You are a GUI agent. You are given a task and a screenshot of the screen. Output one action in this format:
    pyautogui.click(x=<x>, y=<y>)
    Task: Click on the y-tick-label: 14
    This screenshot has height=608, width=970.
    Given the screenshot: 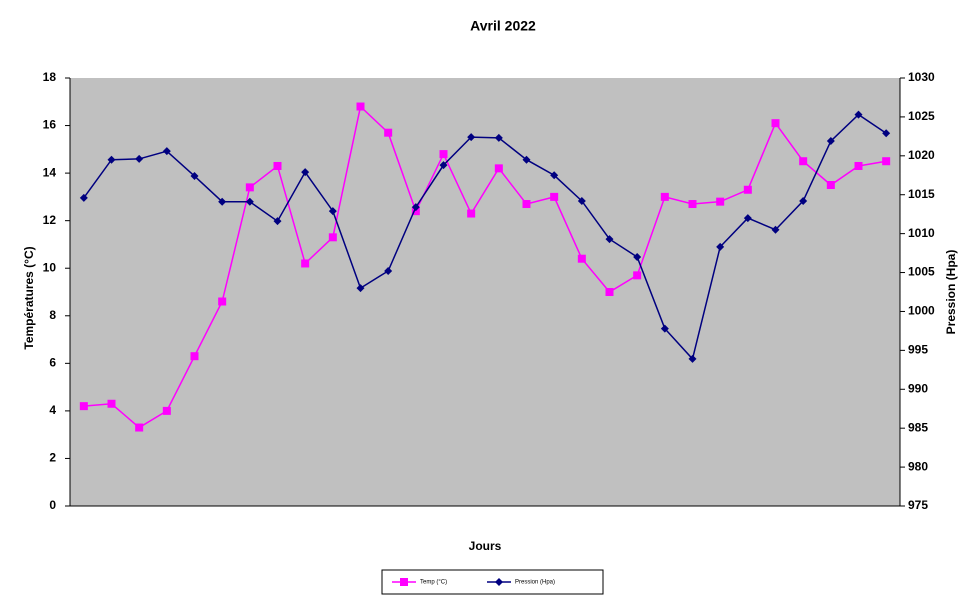 What is the action you would take?
    pyautogui.click(x=50, y=172)
    